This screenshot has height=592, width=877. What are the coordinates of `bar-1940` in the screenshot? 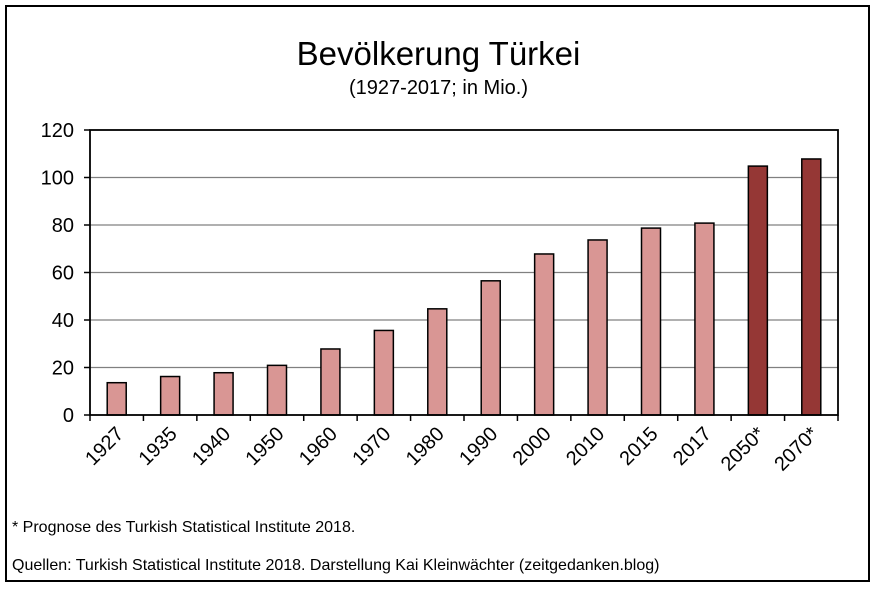 It's located at (223, 393).